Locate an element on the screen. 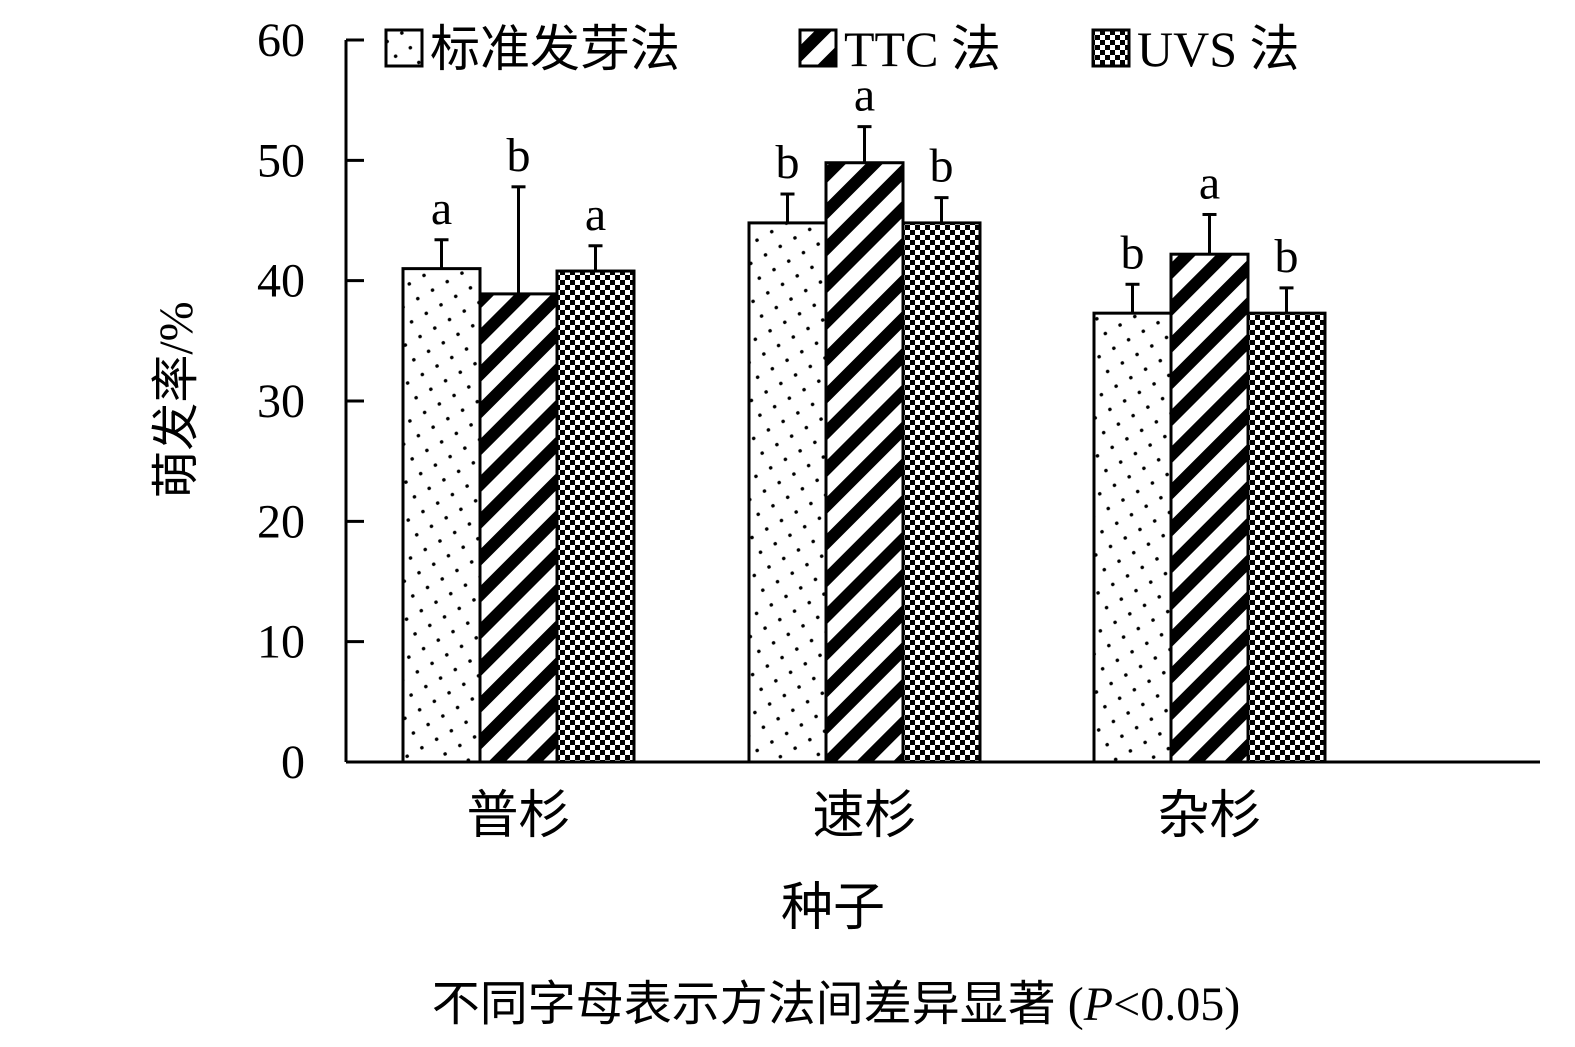 The height and width of the screenshot is (1047, 1575). legend-label: UVS 法 is located at coordinates (1218, 49).